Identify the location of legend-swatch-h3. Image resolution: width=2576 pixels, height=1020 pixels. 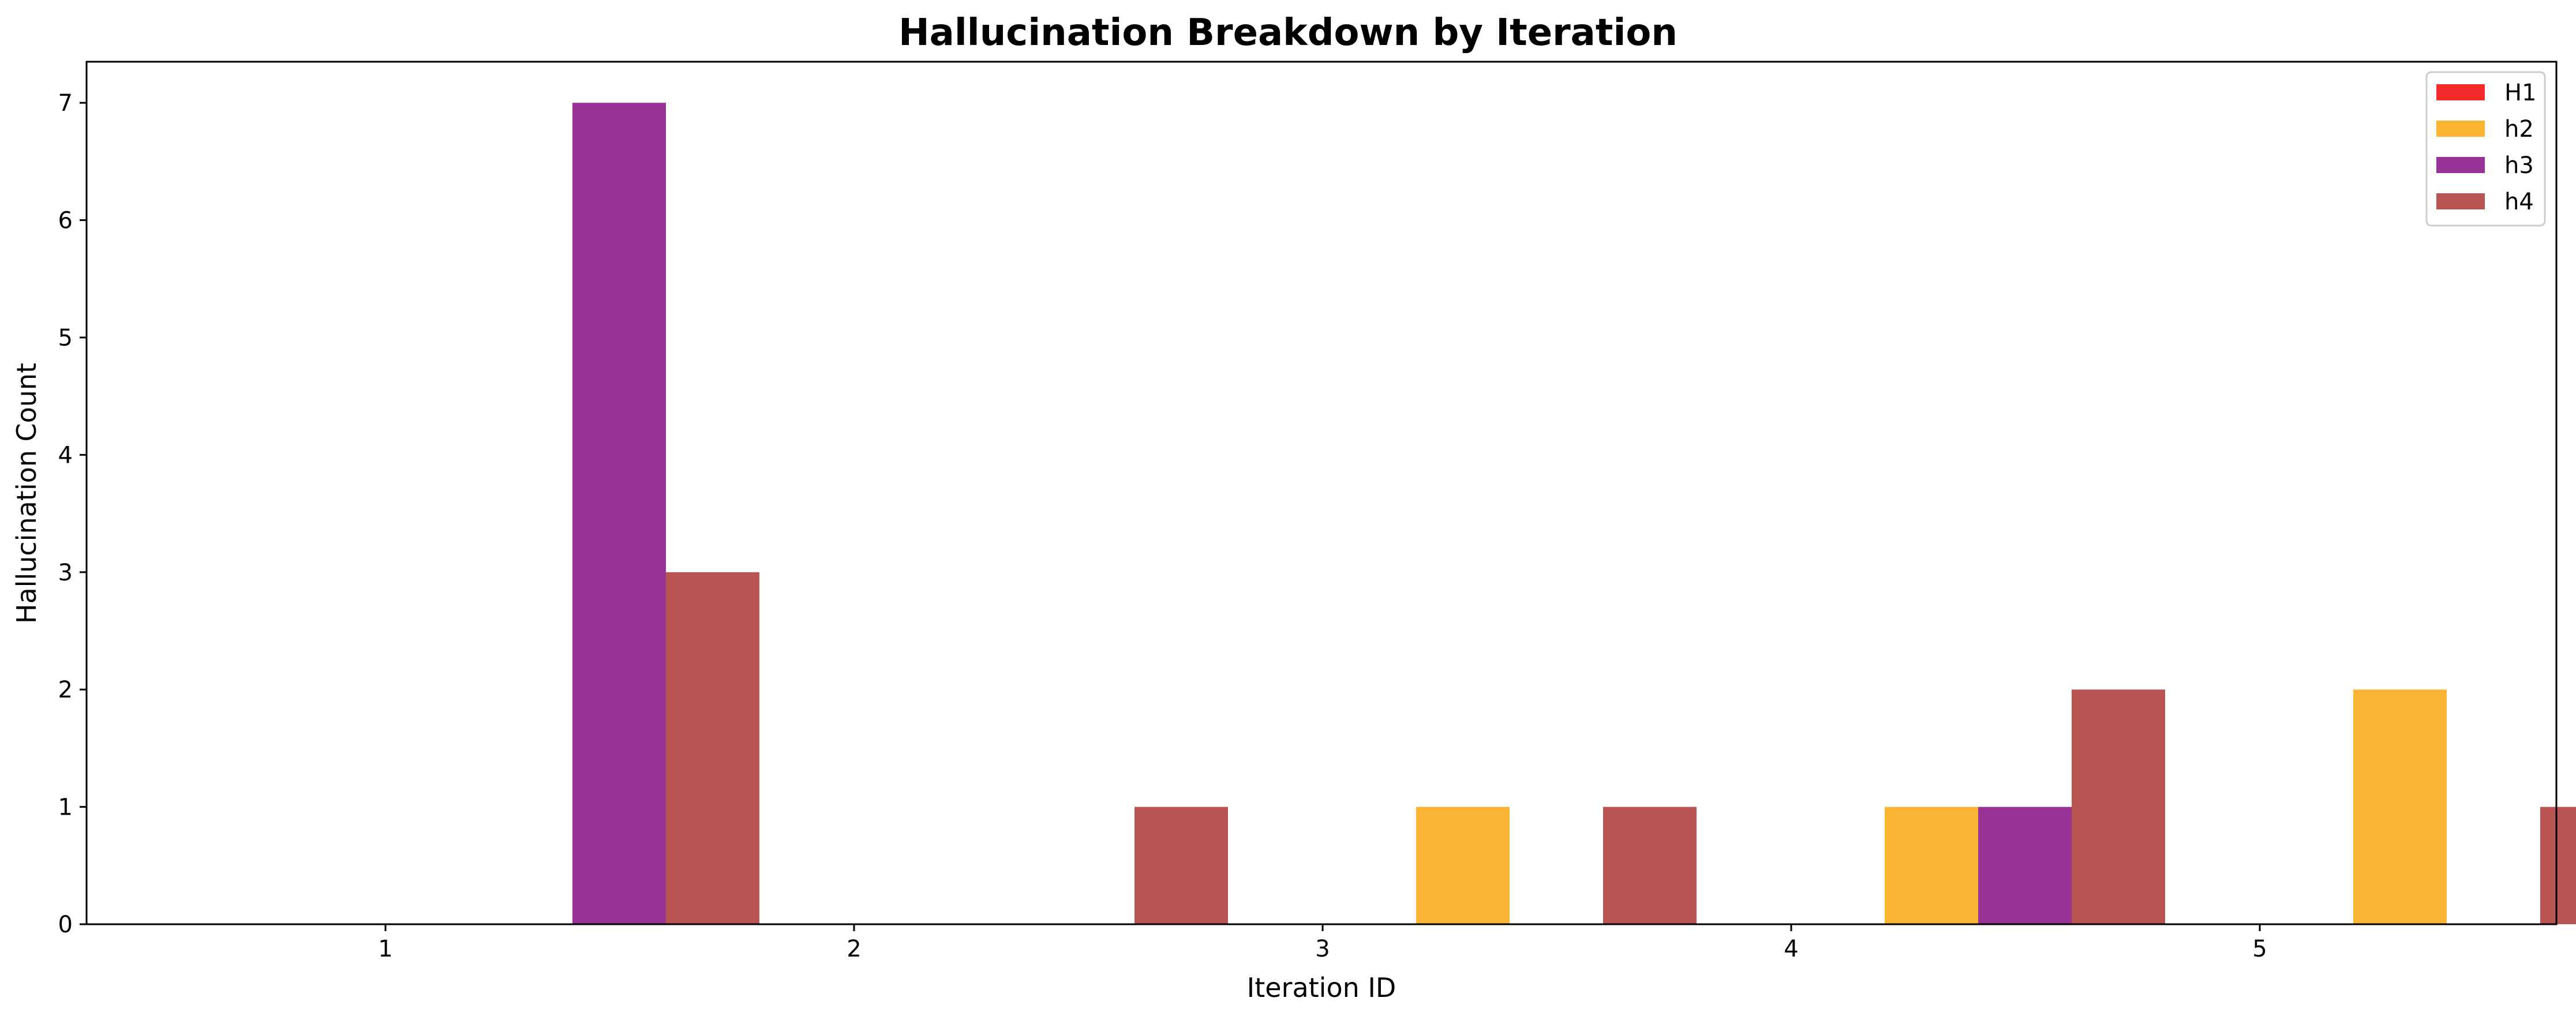
(2461, 165).